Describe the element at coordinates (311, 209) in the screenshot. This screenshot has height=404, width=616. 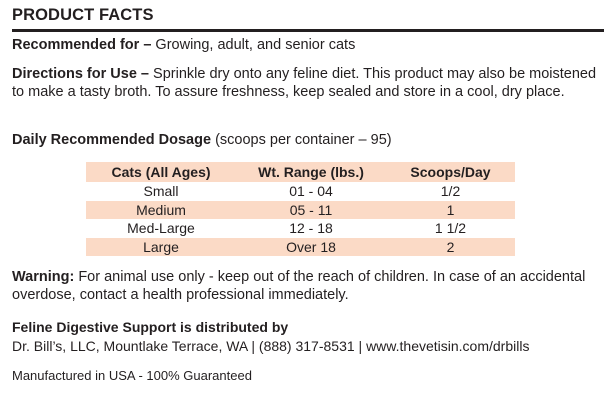
I see `table-cell-weight: 05 - 11` at that location.